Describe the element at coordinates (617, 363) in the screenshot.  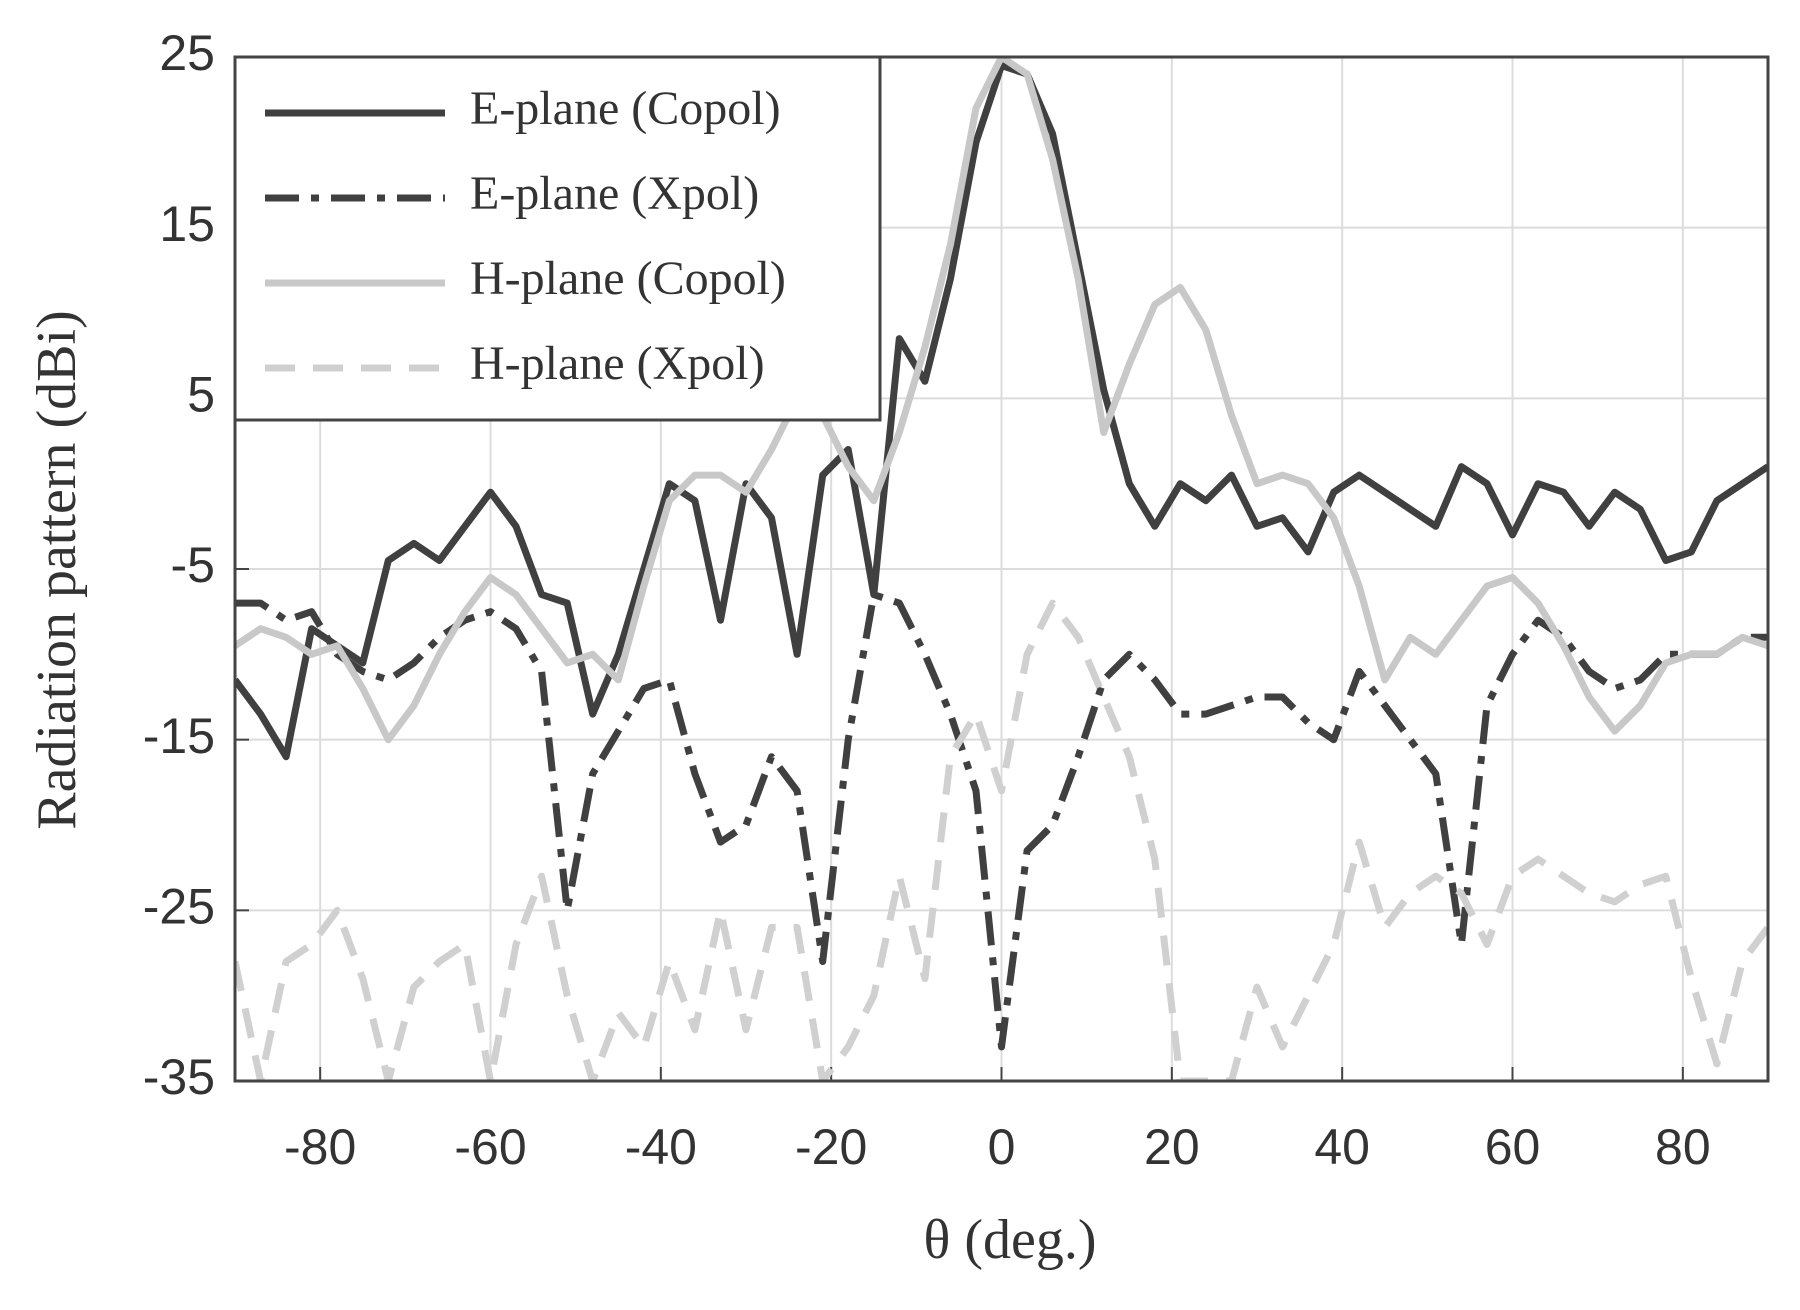
I see `legend-label: H-plane (Xpol)` at that location.